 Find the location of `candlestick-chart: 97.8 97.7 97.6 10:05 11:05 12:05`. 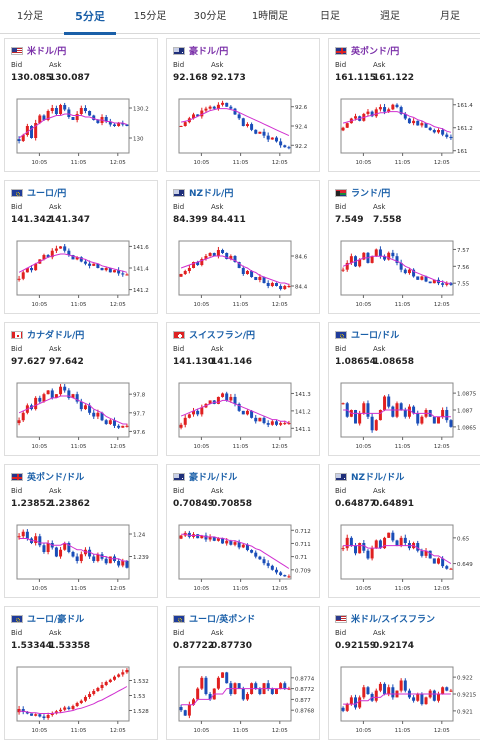

candlestick-chart: 97.8 97.7 97.6 10:05 11:05 12:05 is located at coordinates (84, 415).